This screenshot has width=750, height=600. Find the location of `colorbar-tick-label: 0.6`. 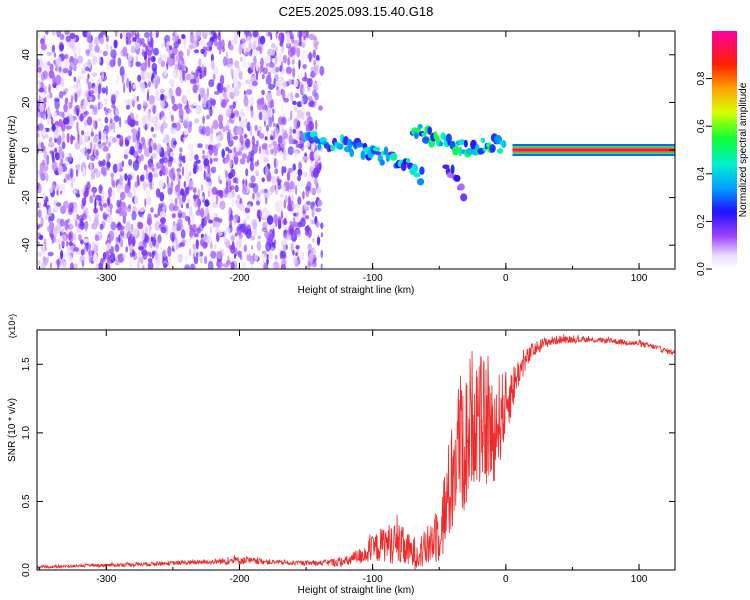

colorbar-tick-label: 0.6 is located at coordinates (701, 126).